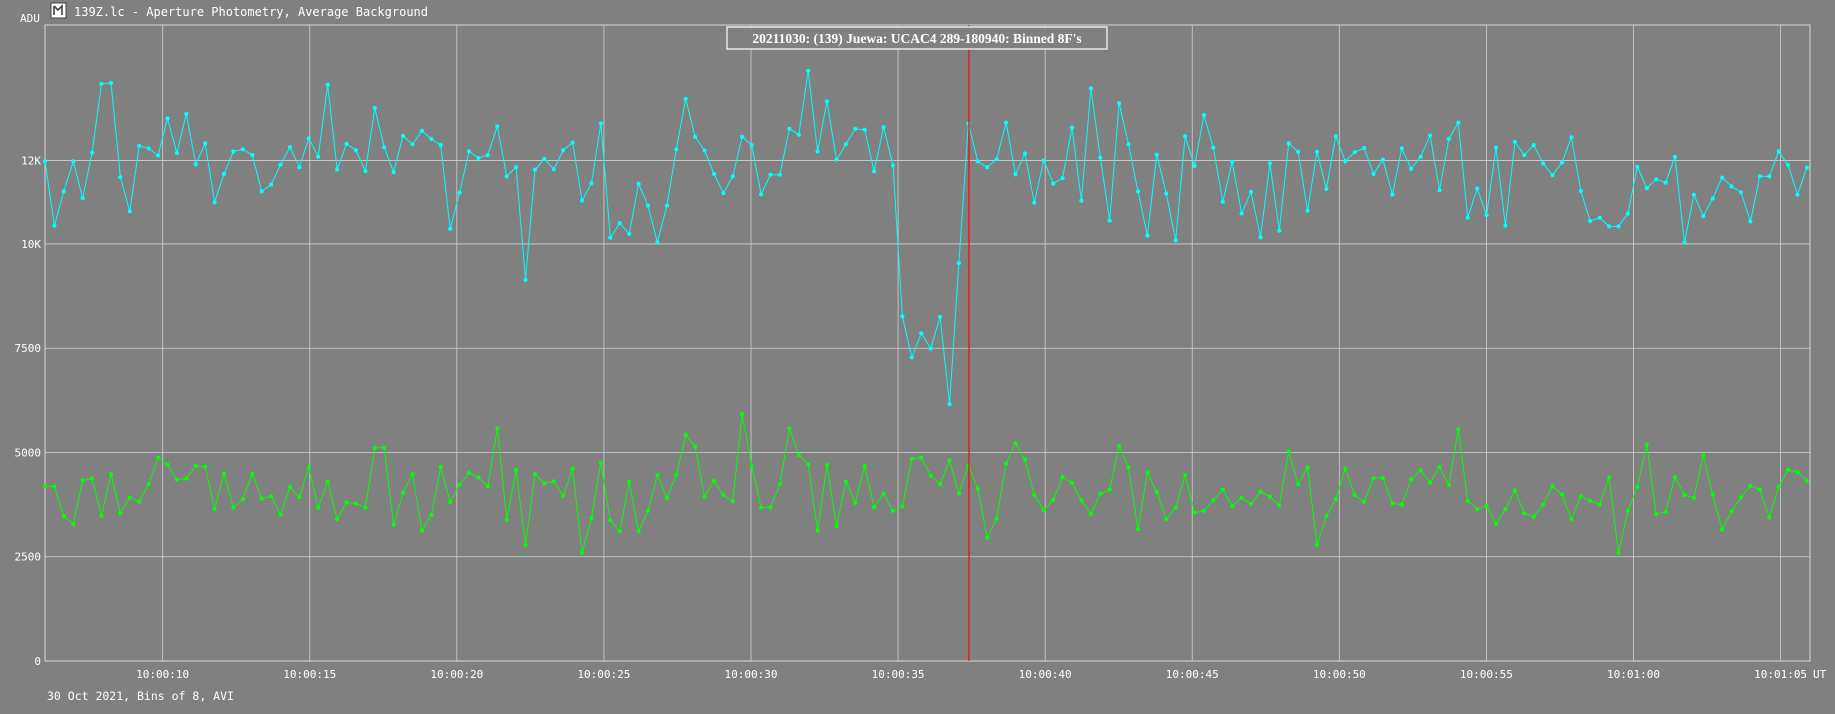 This screenshot has height=714, width=1835. What do you see at coordinates (1045, 674) in the screenshot?
I see `x-tick-label: 10:00:40` at bounding box center [1045, 674].